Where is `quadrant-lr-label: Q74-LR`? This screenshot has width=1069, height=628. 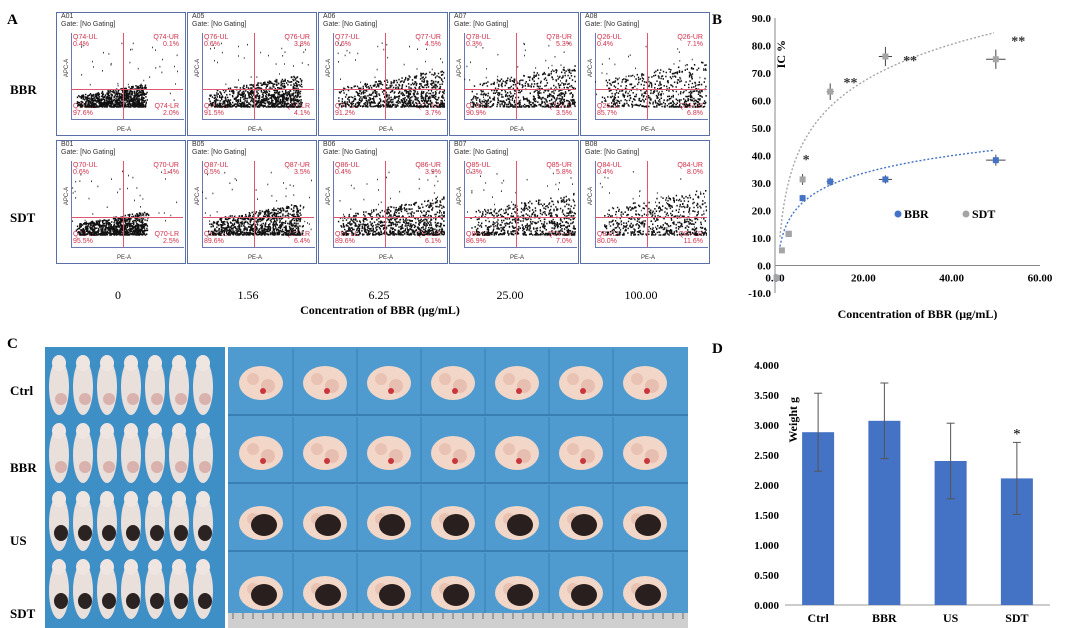
quadrant-lr-label: Q74-LR is located at coordinates (166, 106).